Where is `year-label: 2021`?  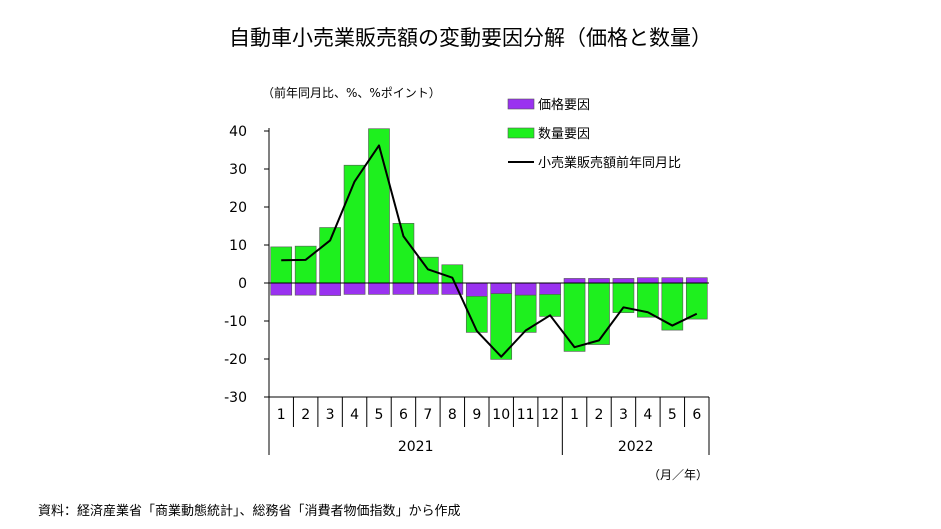 year-label: 2021 is located at coordinates (416, 447).